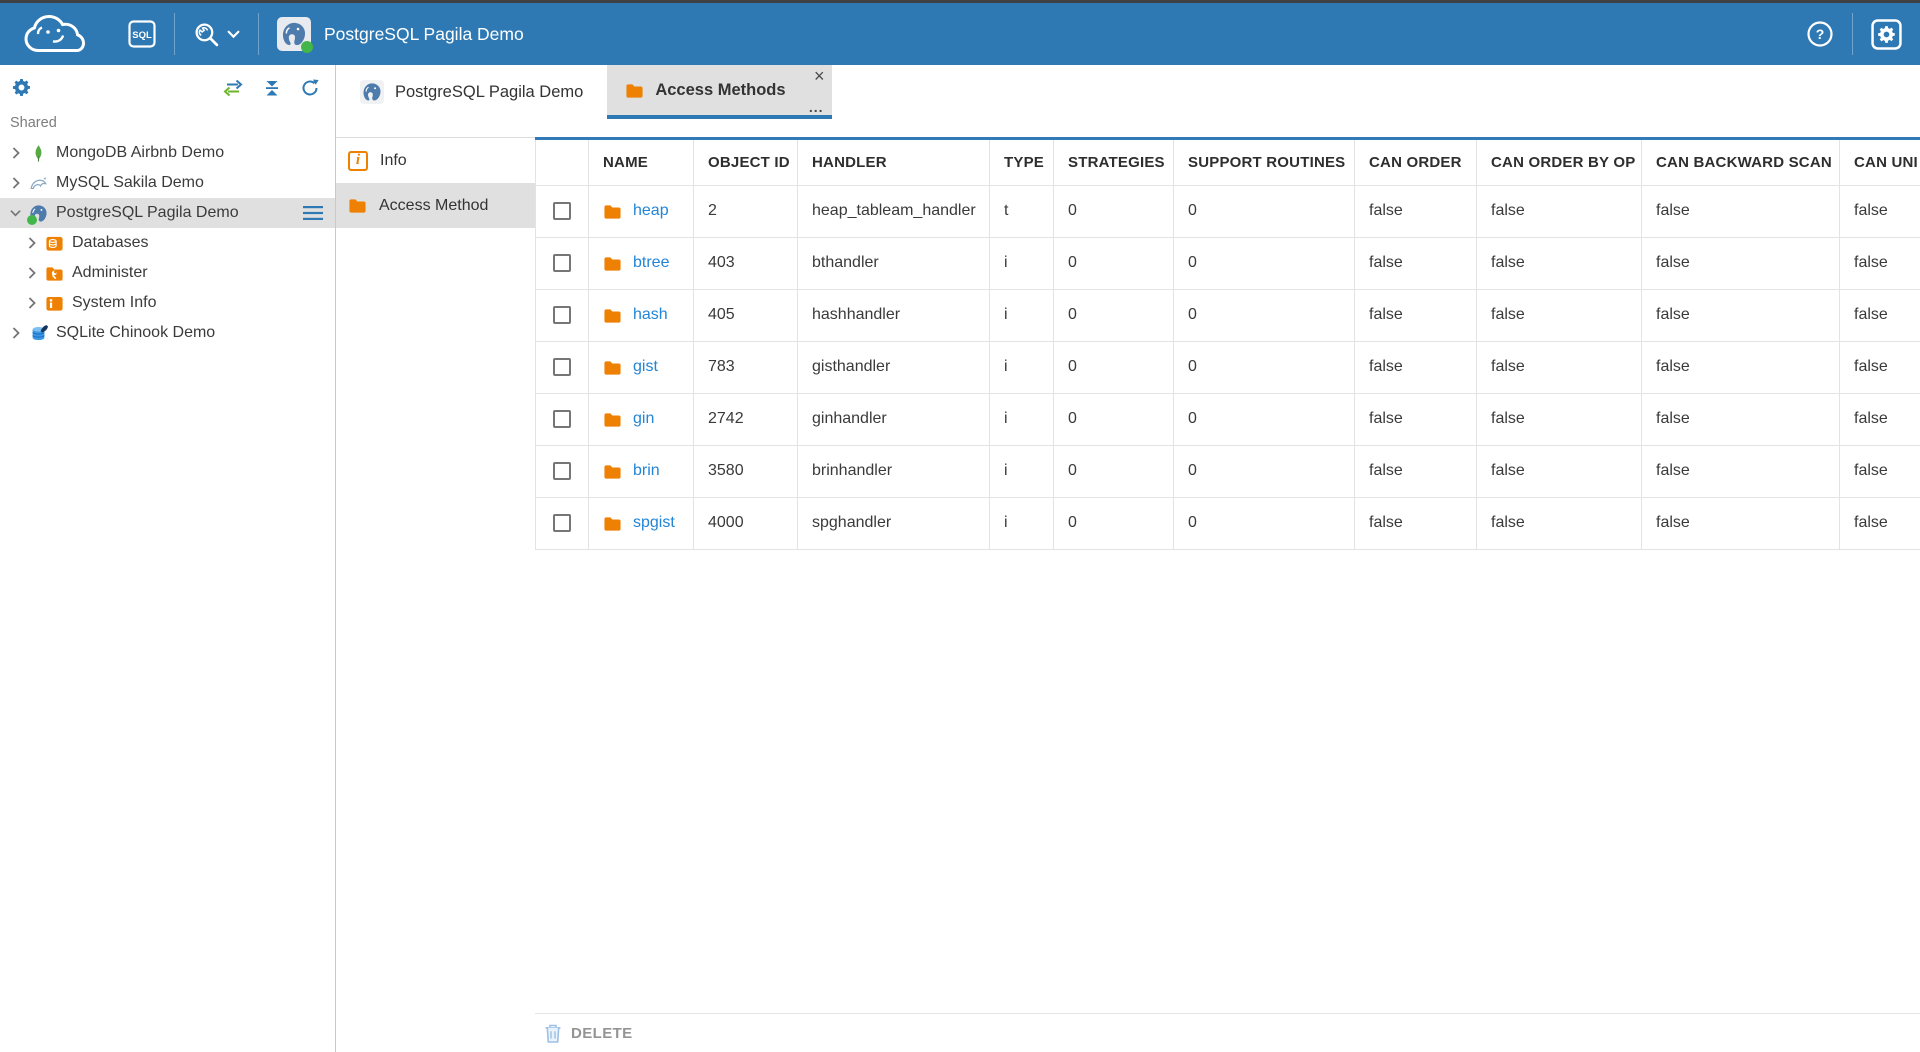 The width and height of the screenshot is (1920, 1052). Describe the element at coordinates (745, 211) in the screenshot. I see `cell-object-id: 2` at that location.